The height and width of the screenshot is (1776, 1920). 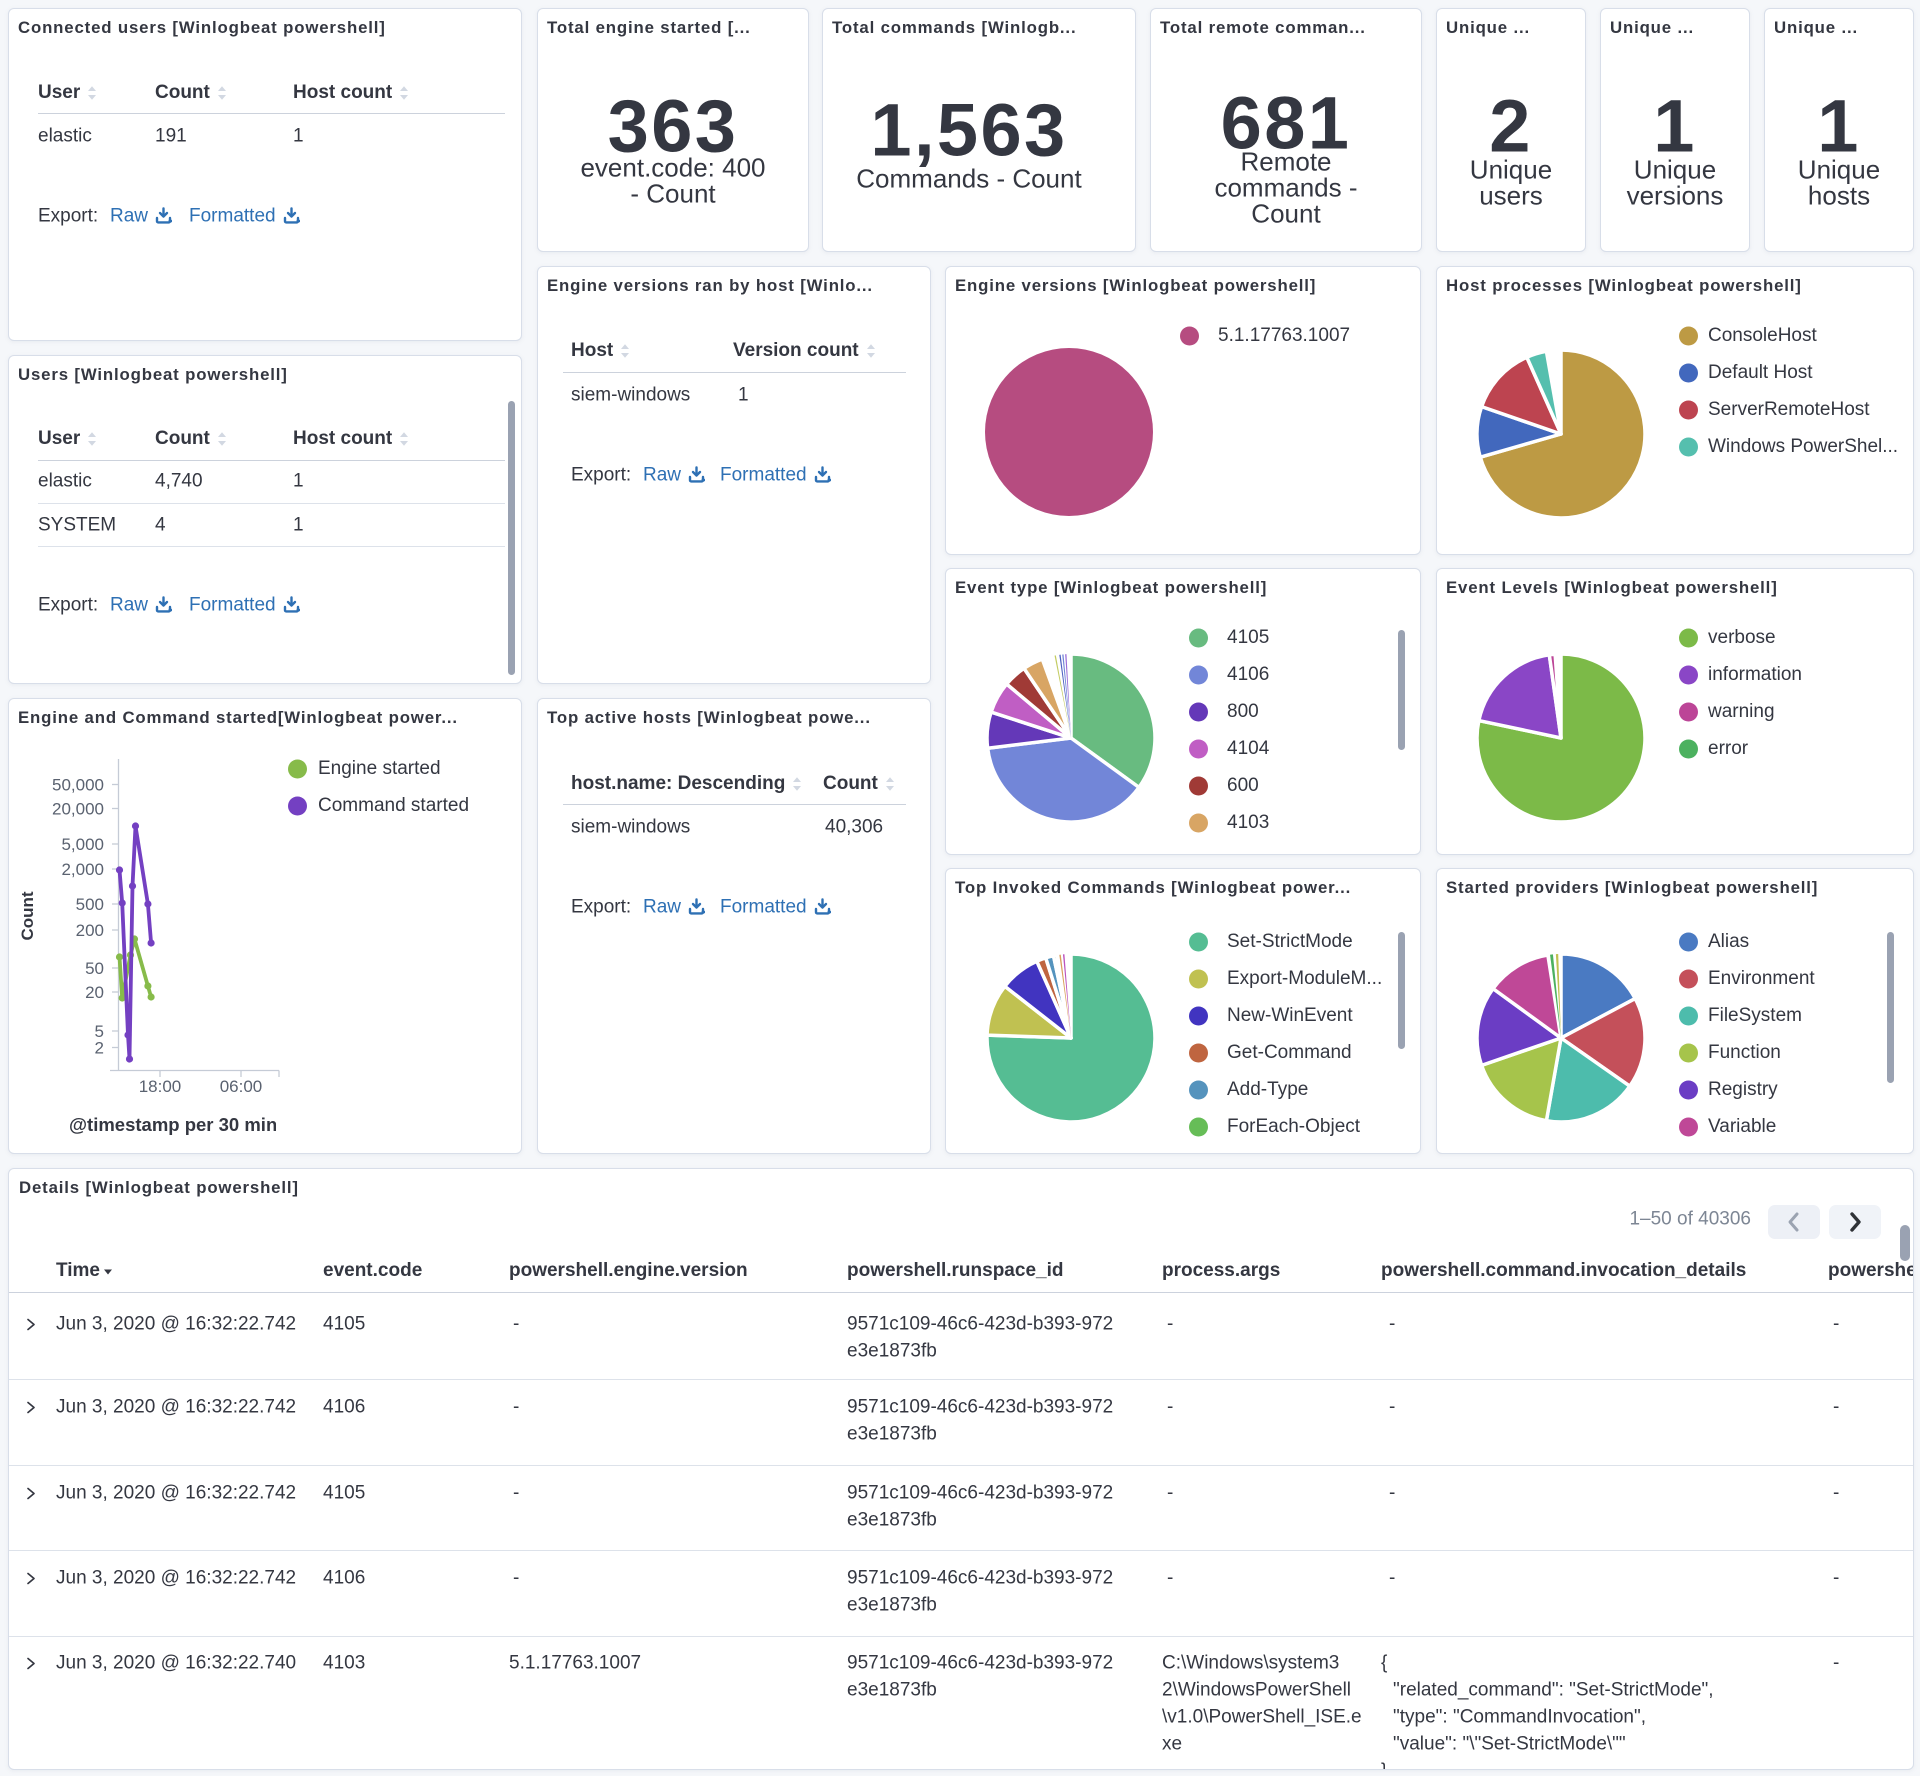 I want to click on svg-text: 20,000, so click(x=78, y=809).